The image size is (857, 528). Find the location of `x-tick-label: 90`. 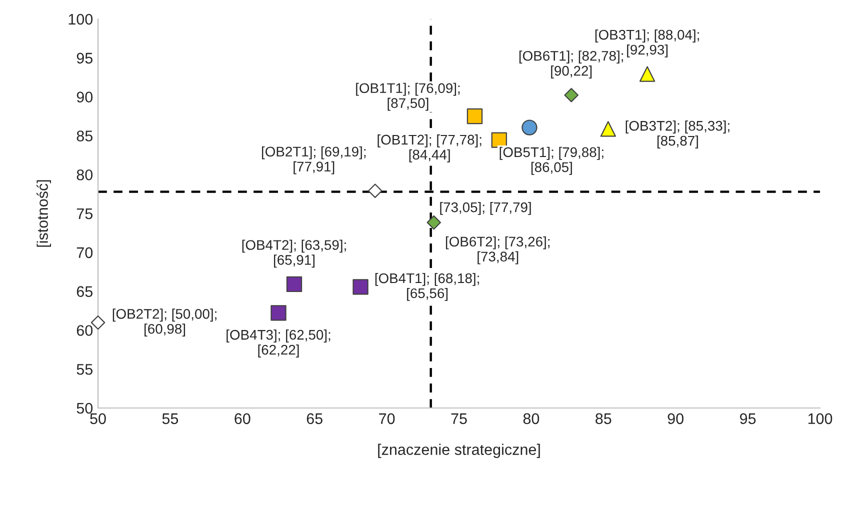

x-tick-label: 90 is located at coordinates (676, 418).